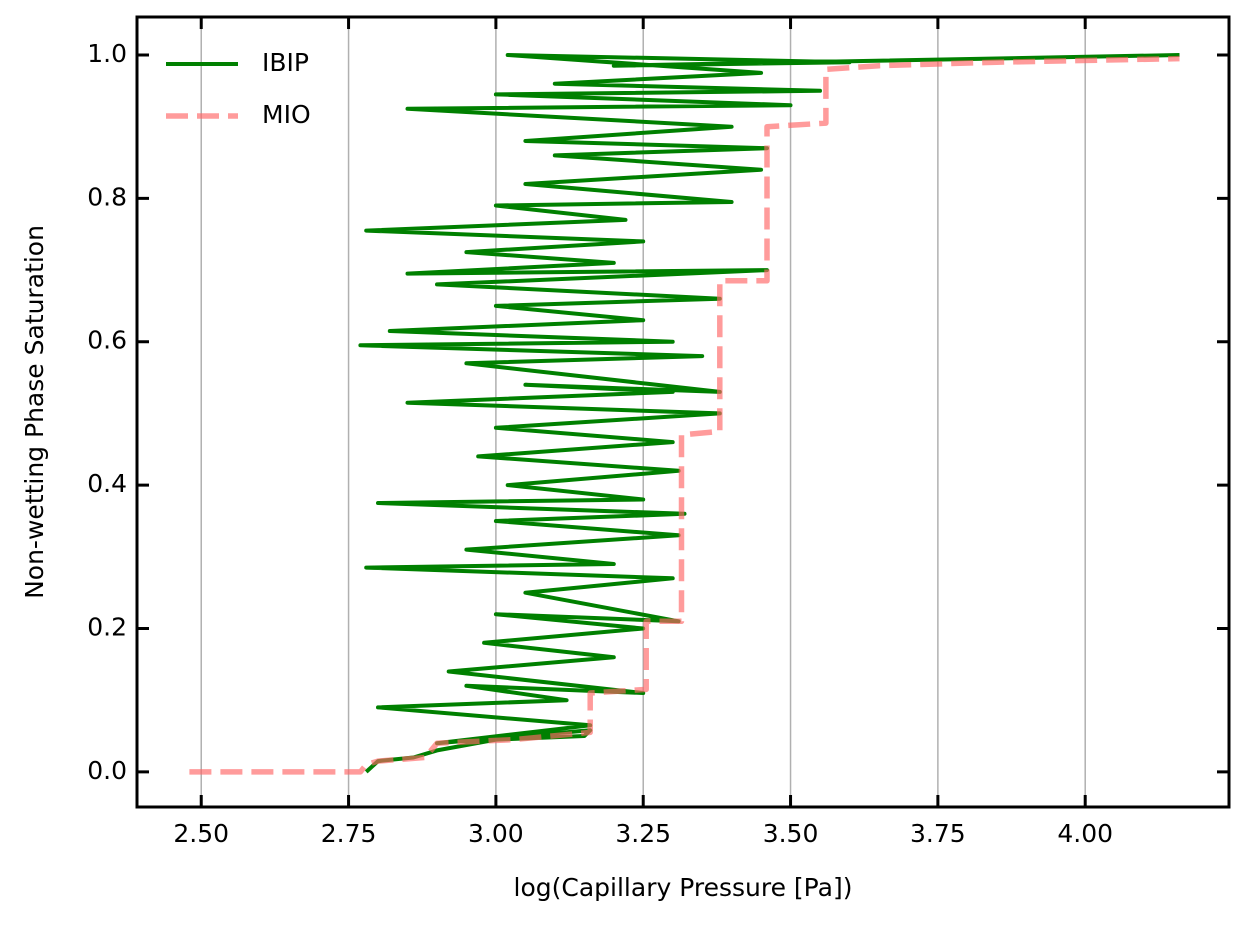  Describe the element at coordinates (643, 833) in the screenshot. I see `x-tick-label: 3.25` at that location.